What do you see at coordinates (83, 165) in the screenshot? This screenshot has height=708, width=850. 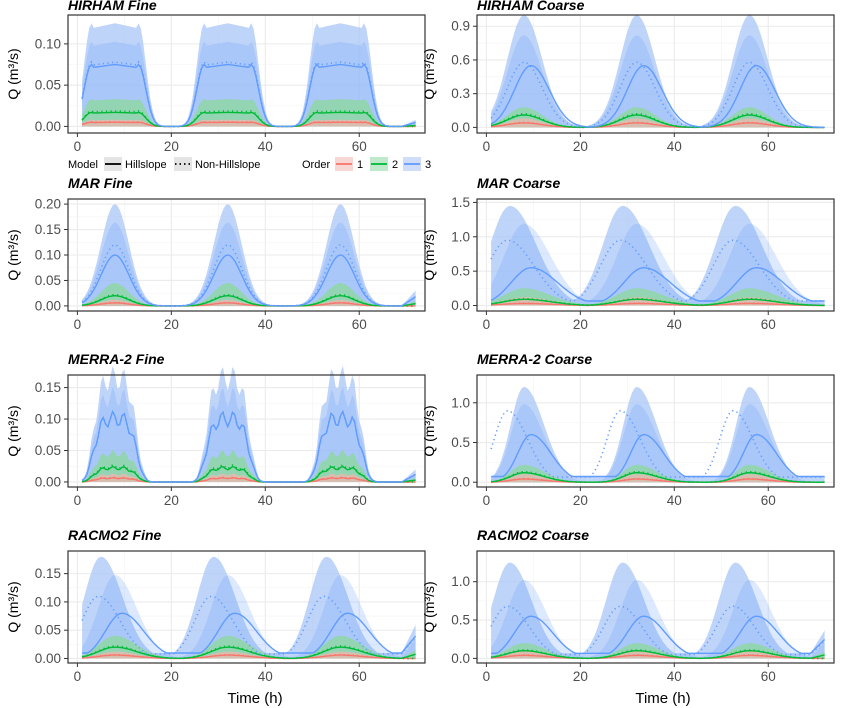 I see `legend-model-title: Model` at bounding box center [83, 165].